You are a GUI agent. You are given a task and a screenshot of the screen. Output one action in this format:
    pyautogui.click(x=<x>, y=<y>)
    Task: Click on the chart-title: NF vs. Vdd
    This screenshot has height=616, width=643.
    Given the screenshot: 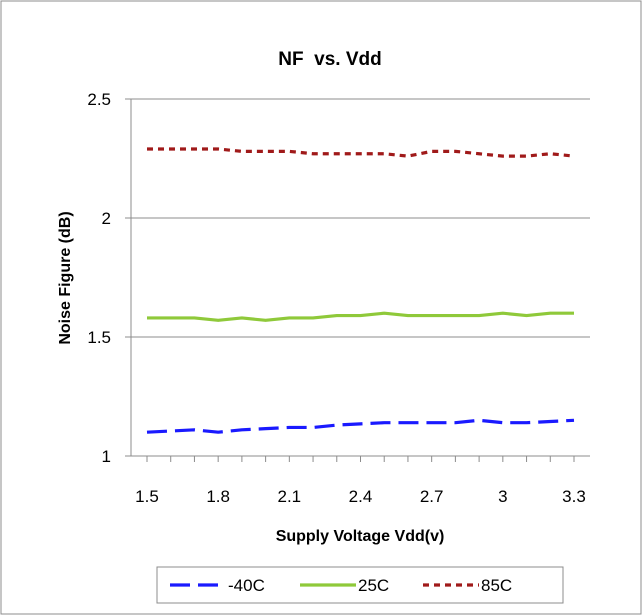 What is the action you would take?
    pyautogui.click(x=329, y=59)
    